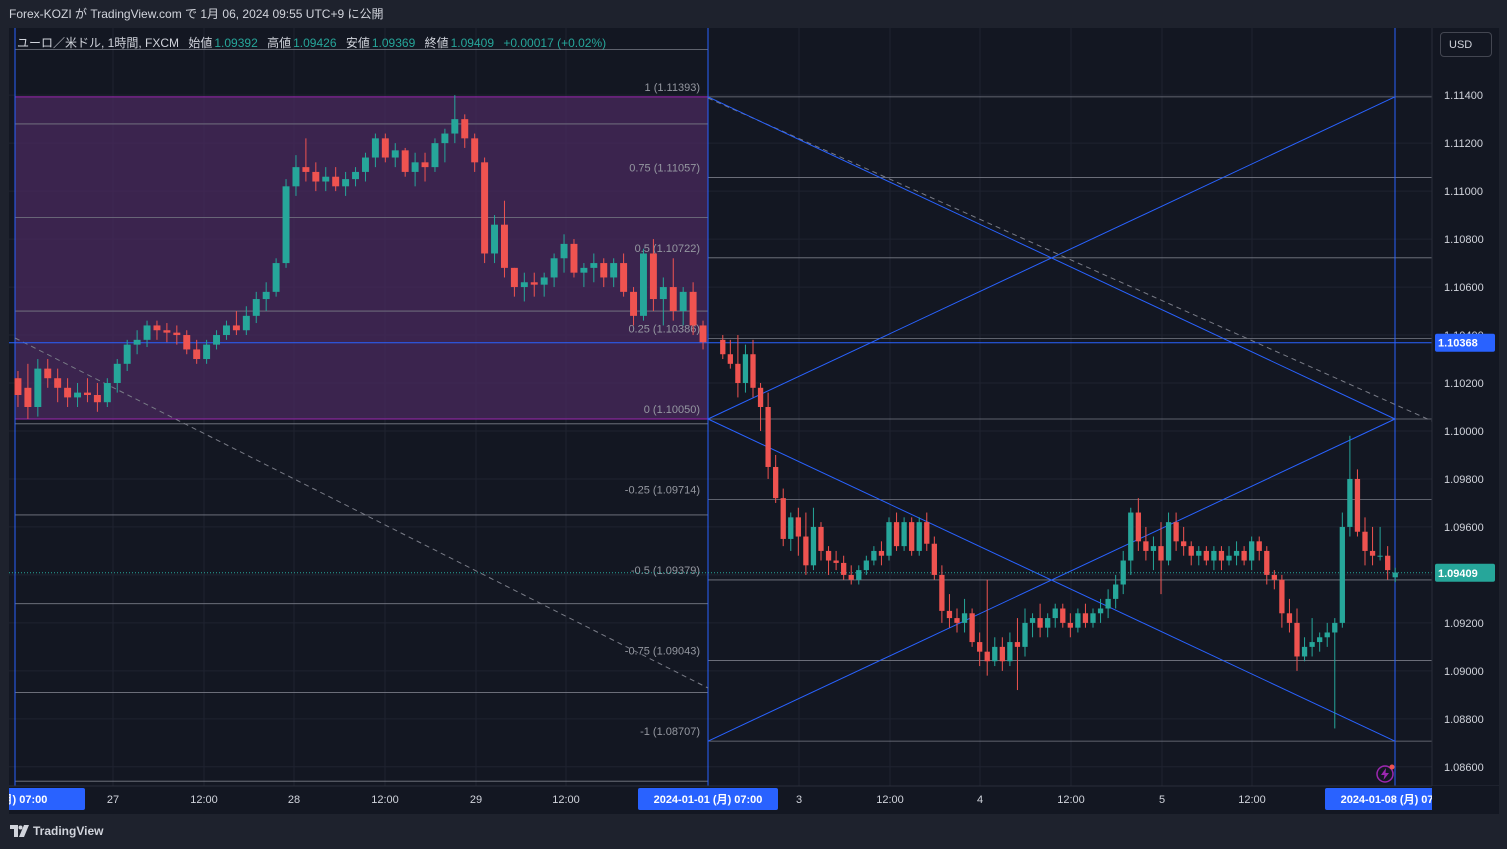 The height and width of the screenshot is (849, 1507). Describe the element at coordinates (393, 43) in the screenshot. I see `legend-low-value: 1.09369` at that location.